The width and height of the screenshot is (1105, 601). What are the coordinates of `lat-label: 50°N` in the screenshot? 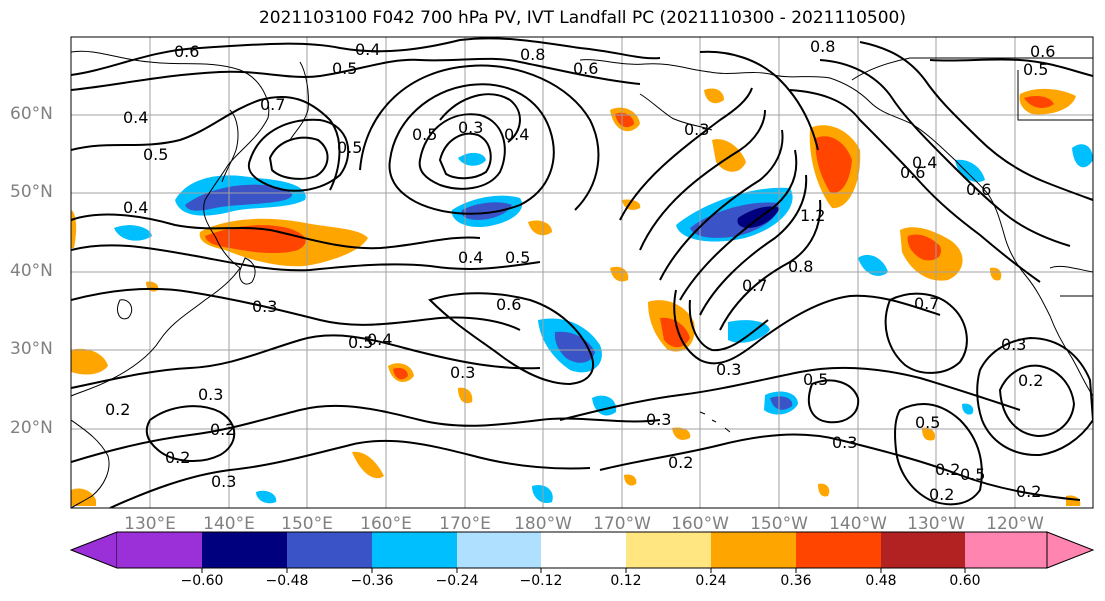 It's located at (31, 192).